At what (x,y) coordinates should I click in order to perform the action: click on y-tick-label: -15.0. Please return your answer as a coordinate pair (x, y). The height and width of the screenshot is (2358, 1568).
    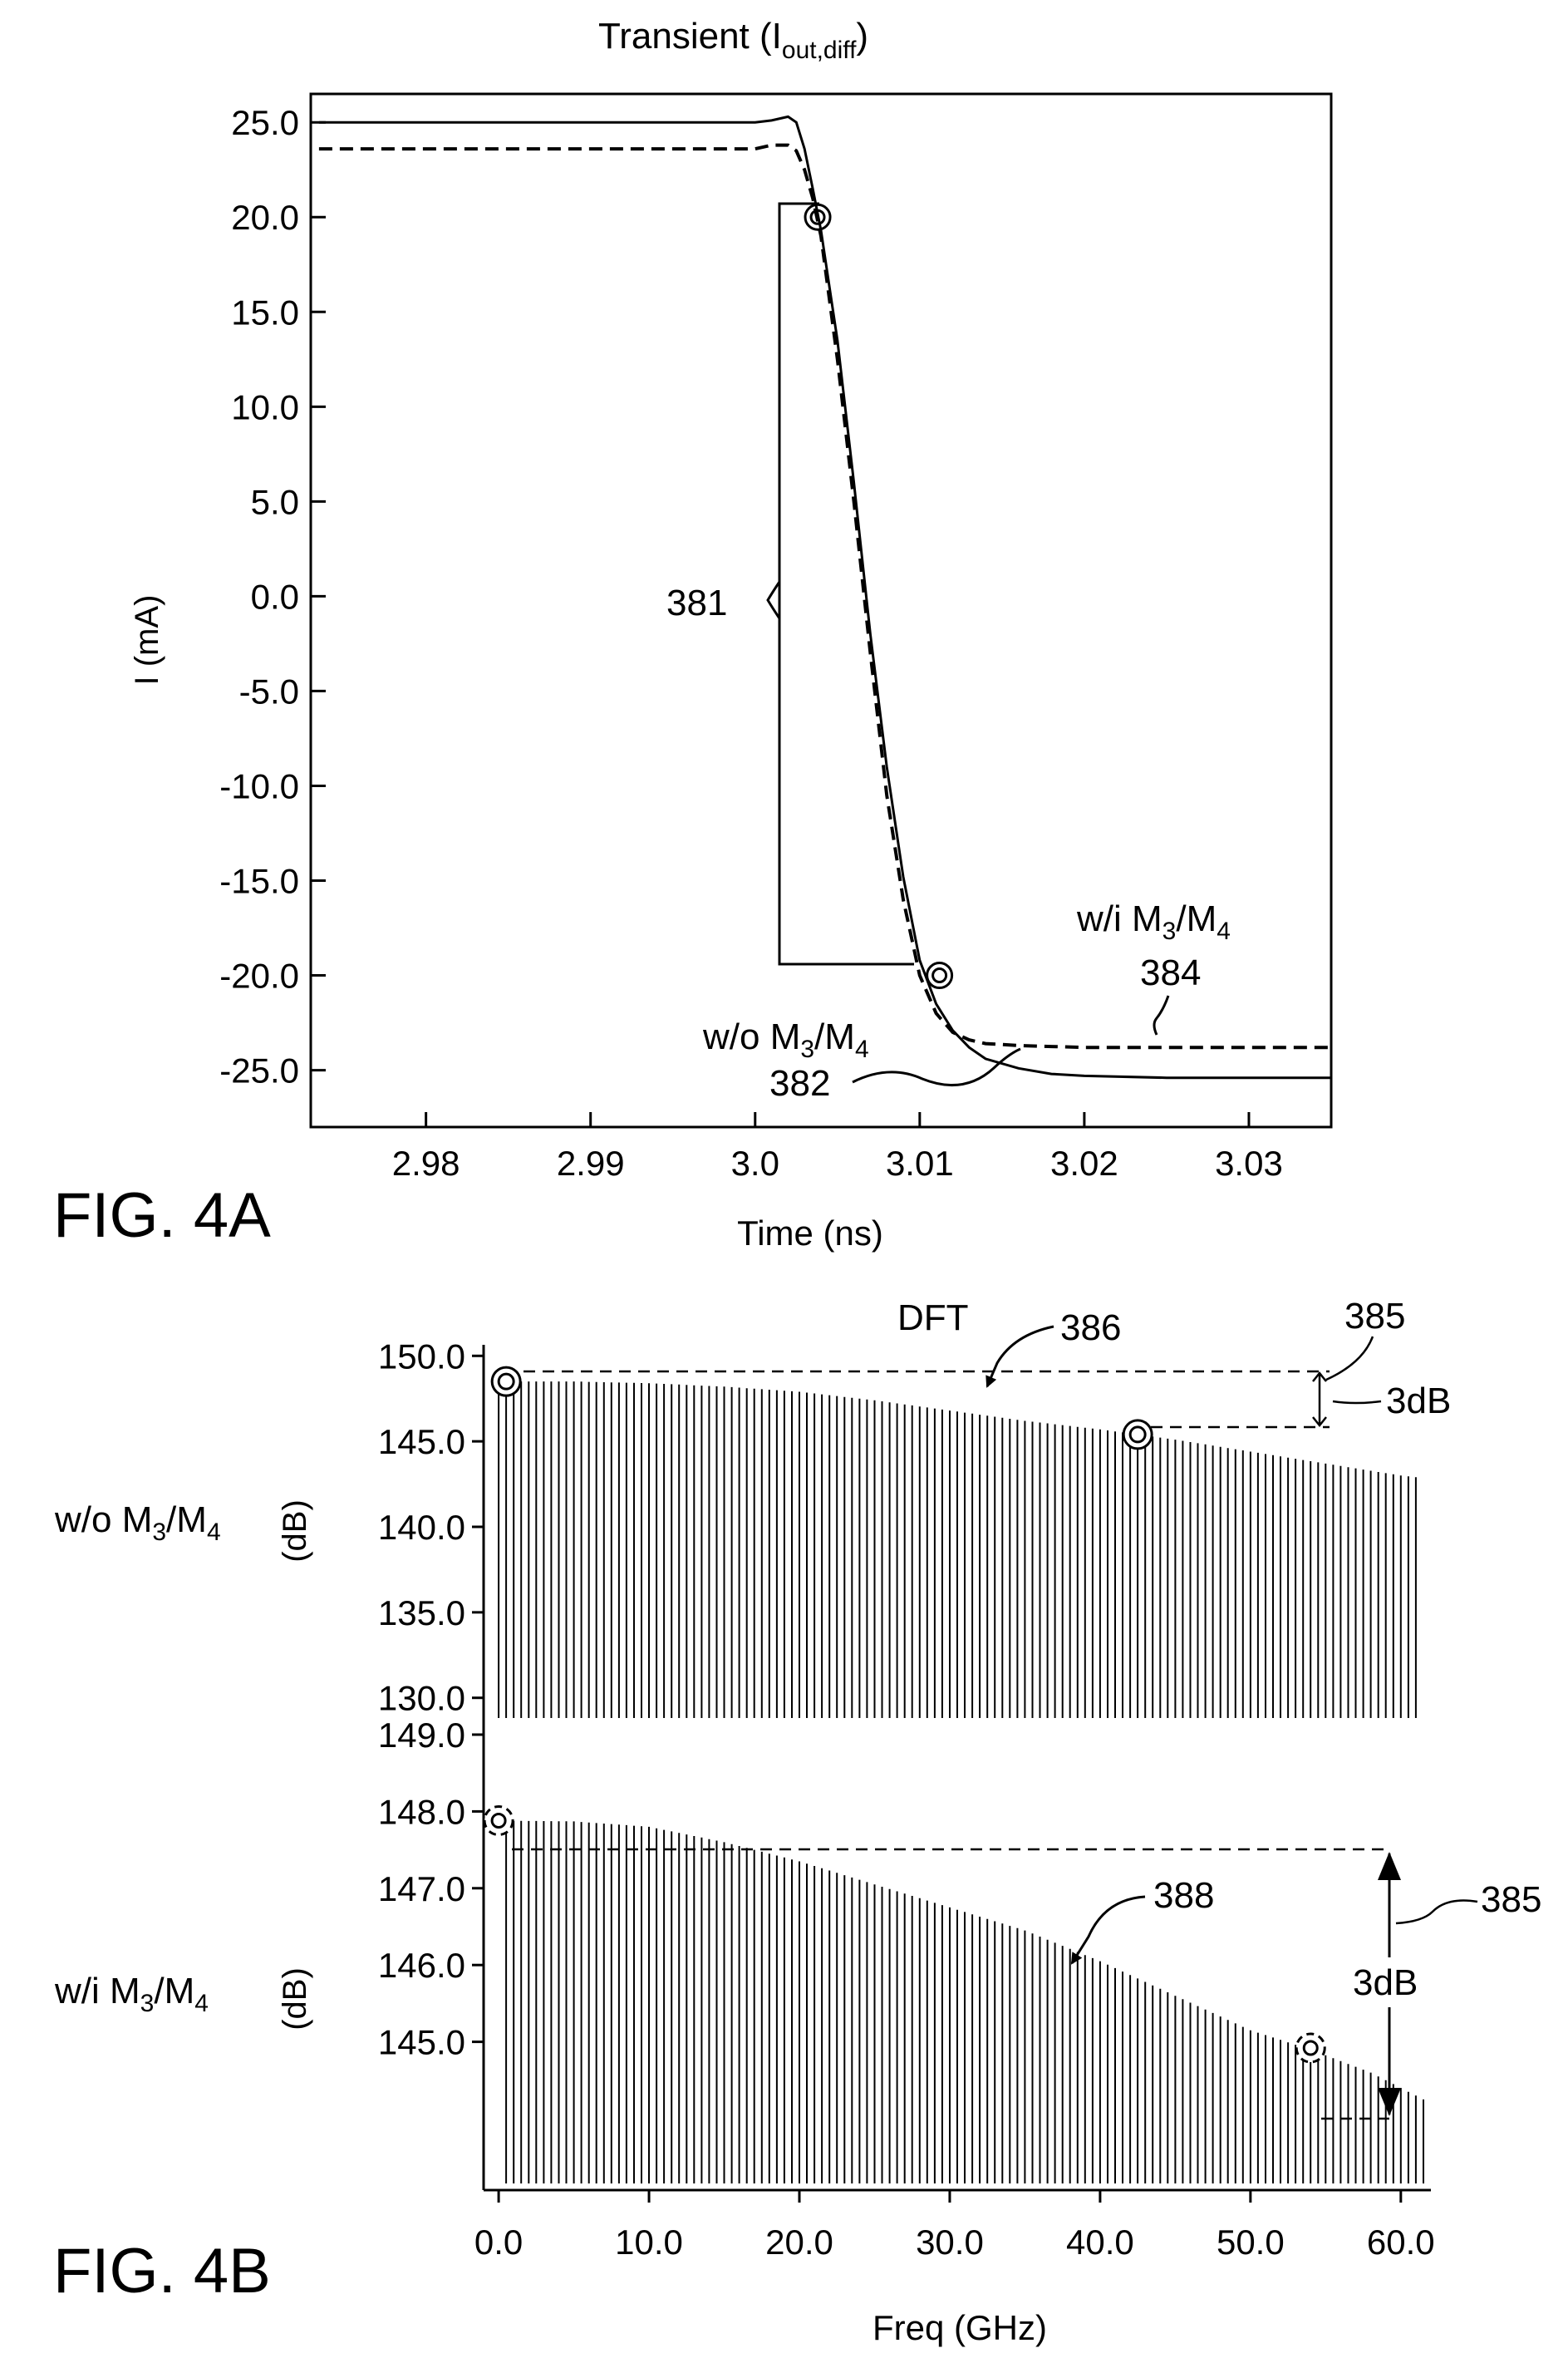
    Looking at the image, I should click on (259, 881).